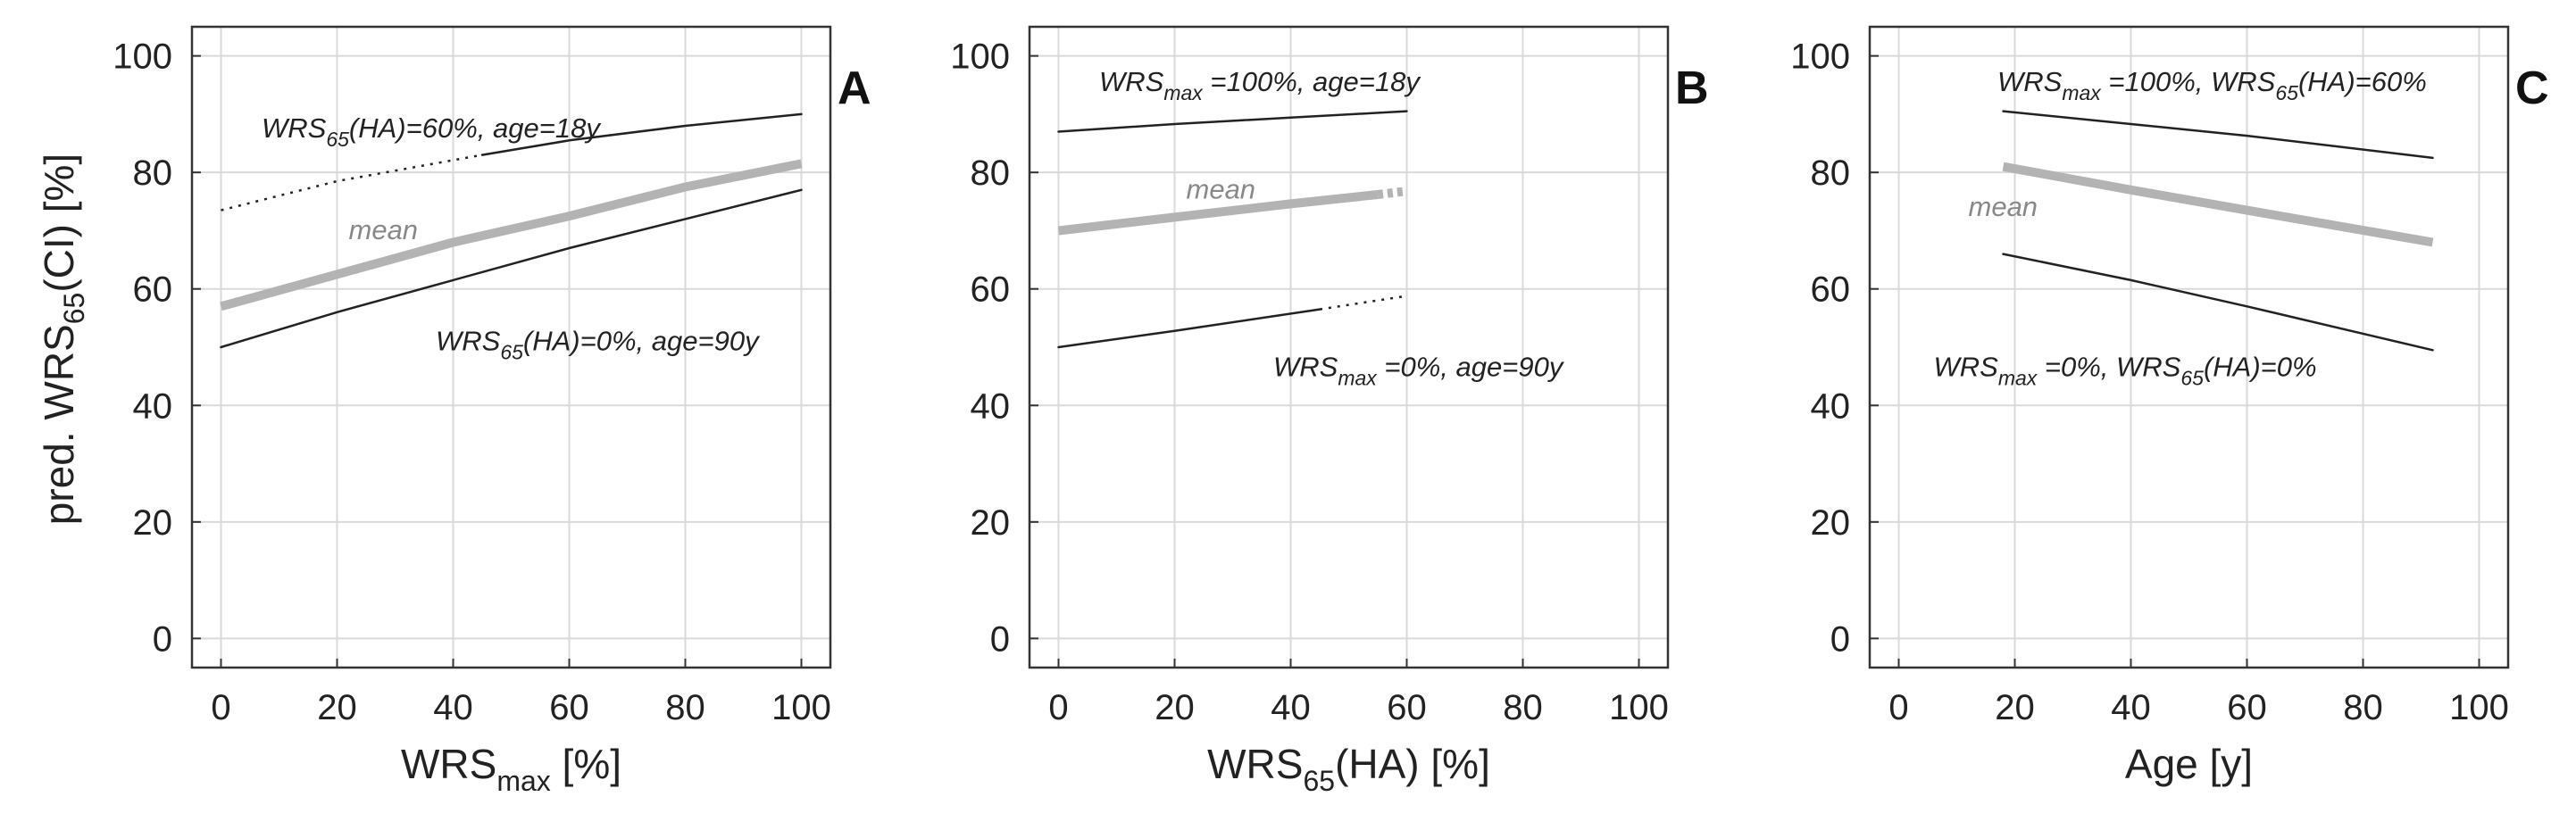 This screenshot has width=2576, height=830. Describe the element at coordinates (854, 88) in the screenshot. I see `panel-letter: A` at that location.